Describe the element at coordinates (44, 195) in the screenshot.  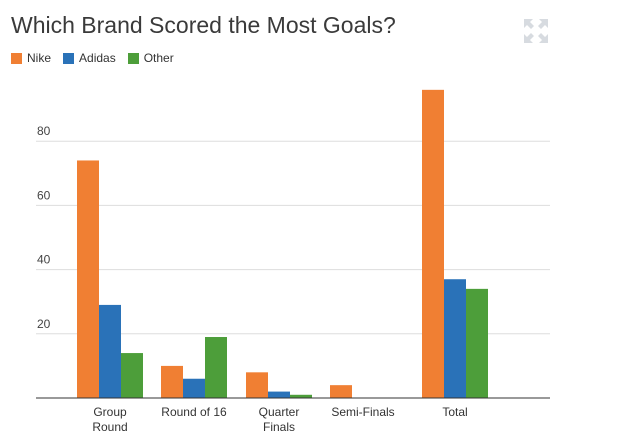
I see `y-tick-label-60: 60` at that location.